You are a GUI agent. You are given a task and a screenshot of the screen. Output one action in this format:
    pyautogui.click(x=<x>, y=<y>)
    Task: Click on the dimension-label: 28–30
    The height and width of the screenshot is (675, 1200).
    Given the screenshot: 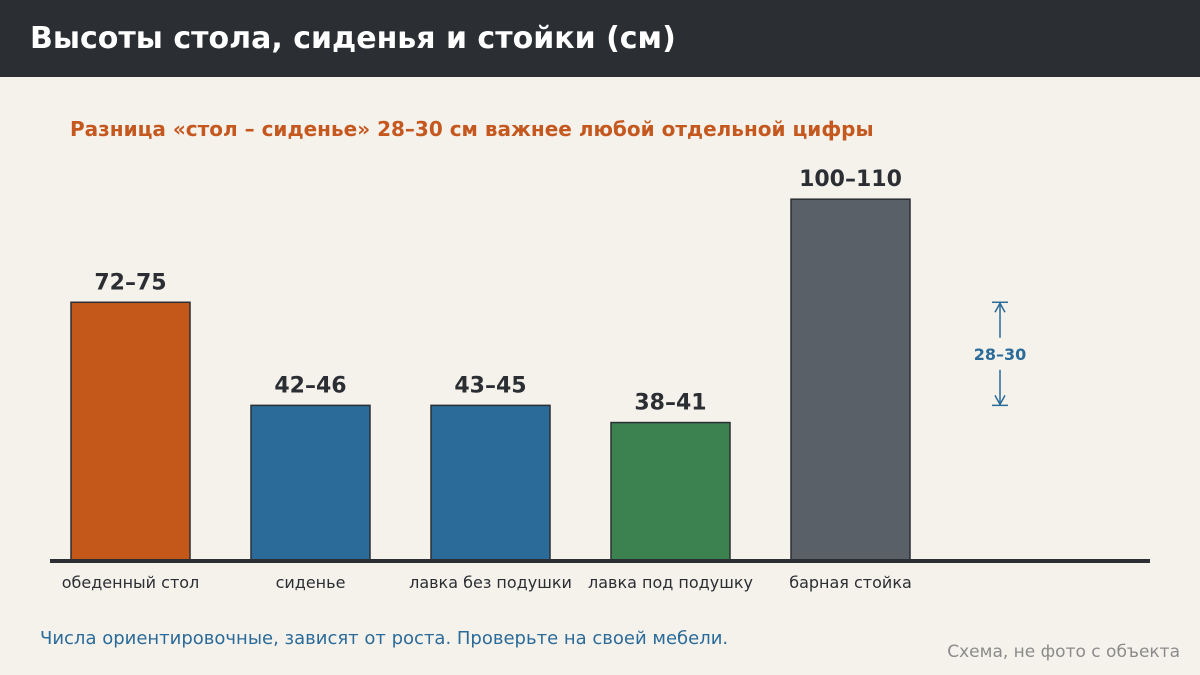 What is the action you would take?
    pyautogui.click(x=1000, y=354)
    